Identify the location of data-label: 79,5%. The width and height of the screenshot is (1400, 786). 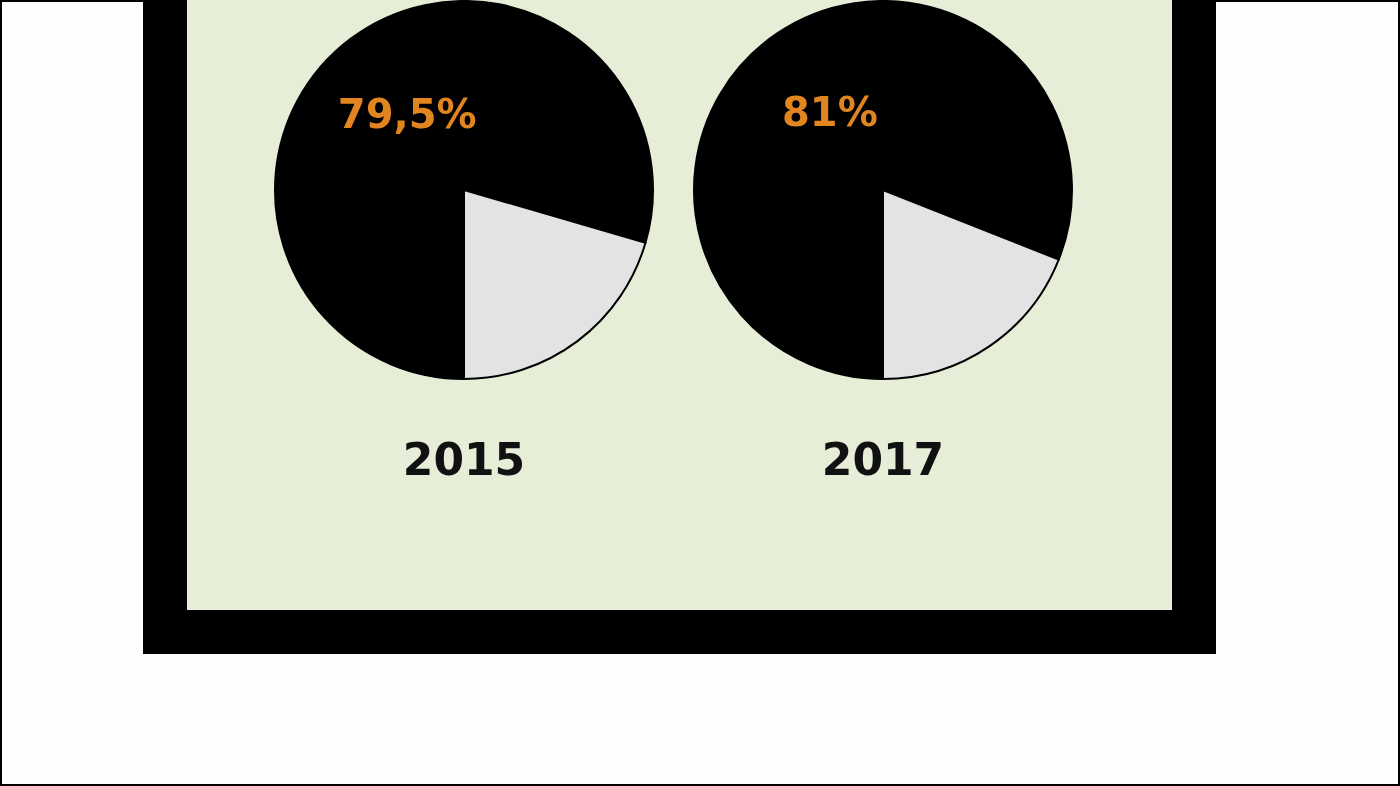
(407, 114).